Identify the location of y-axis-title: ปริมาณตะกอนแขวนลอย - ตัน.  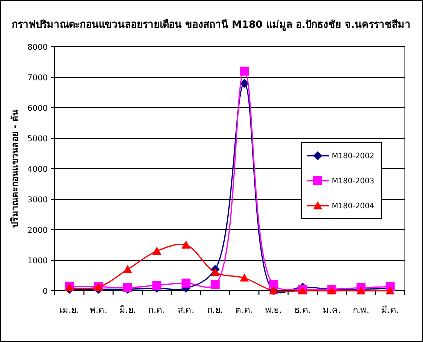
(15, 168).